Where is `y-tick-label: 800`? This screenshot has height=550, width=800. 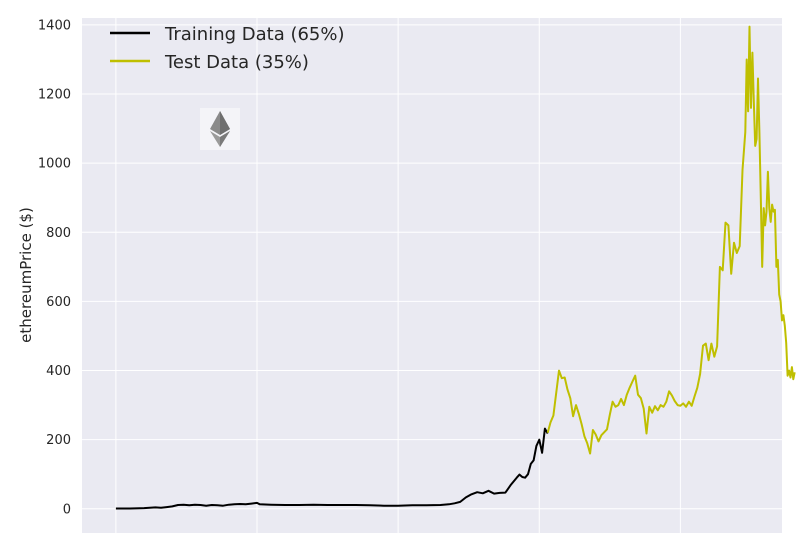
y-tick-label: 800 is located at coordinates (58, 233).